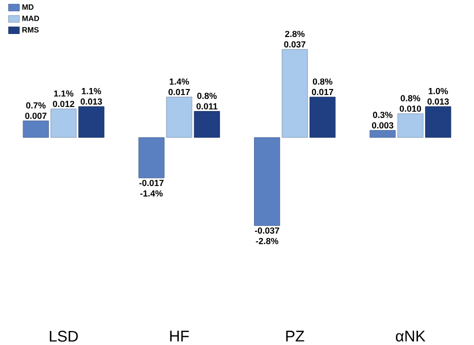  Describe the element at coordinates (383, 120) in the screenshot. I see `data-label: 0.3% 0.003` at that location.